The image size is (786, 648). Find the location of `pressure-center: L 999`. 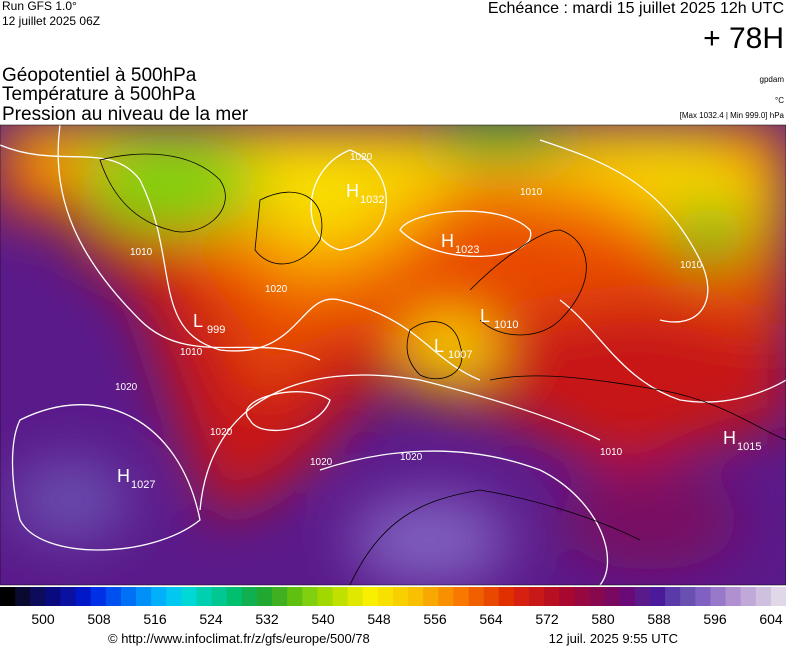

pressure-center: L 999 is located at coordinates (209, 323).